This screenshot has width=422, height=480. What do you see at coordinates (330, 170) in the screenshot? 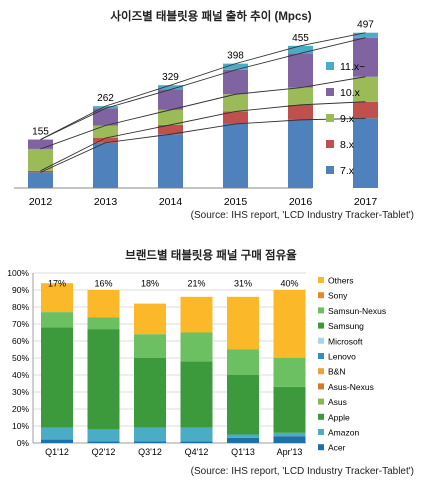
I see `legend-swatch-7-x` at bounding box center [330, 170].